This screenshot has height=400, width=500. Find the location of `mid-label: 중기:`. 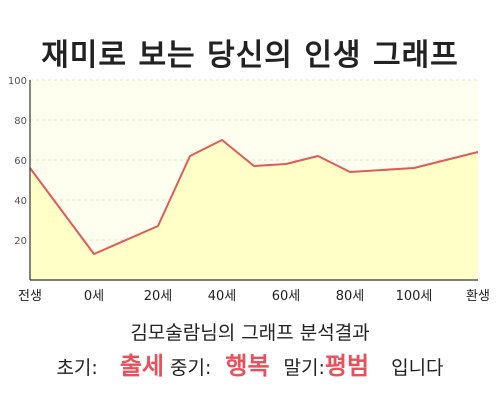

mid-label: 중기: is located at coordinates (191, 368).